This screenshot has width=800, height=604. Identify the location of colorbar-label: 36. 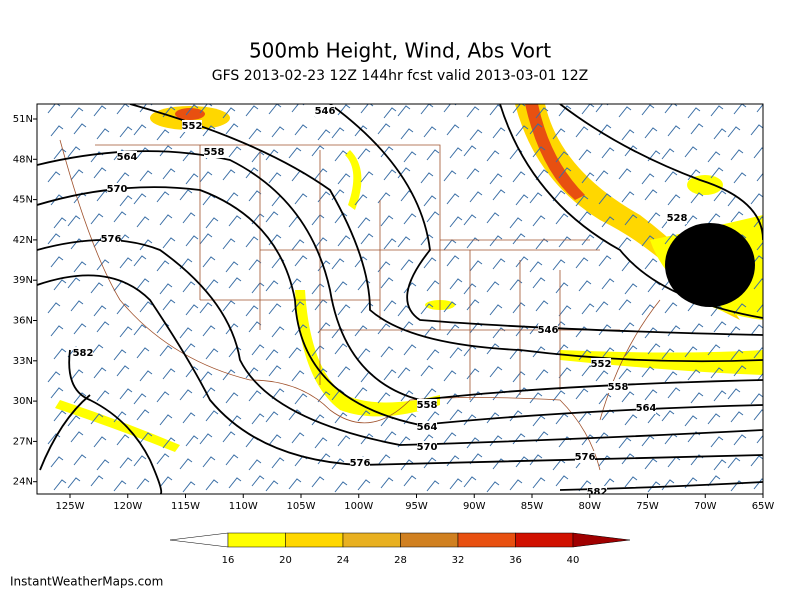
(515, 560).